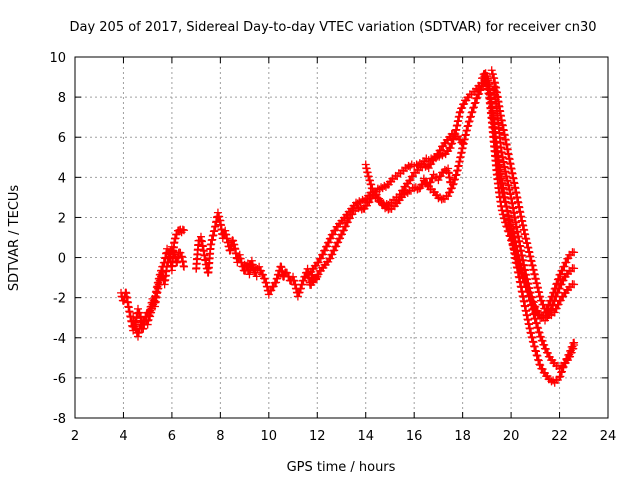  Describe the element at coordinates (59, 419) in the screenshot. I see `y-tick-label: -8` at that location.